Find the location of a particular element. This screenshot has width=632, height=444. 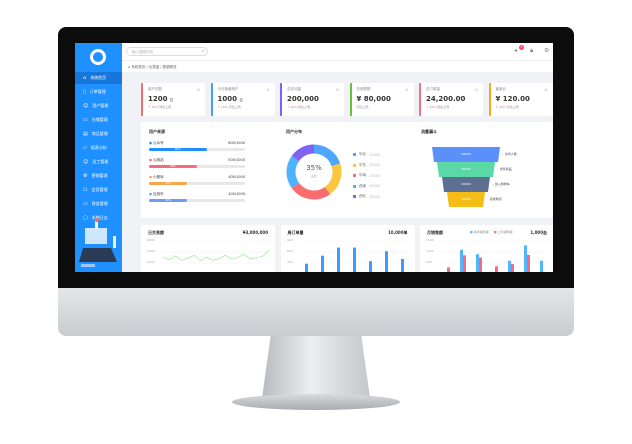

staff-icon: ☺ is located at coordinates (86, 162).